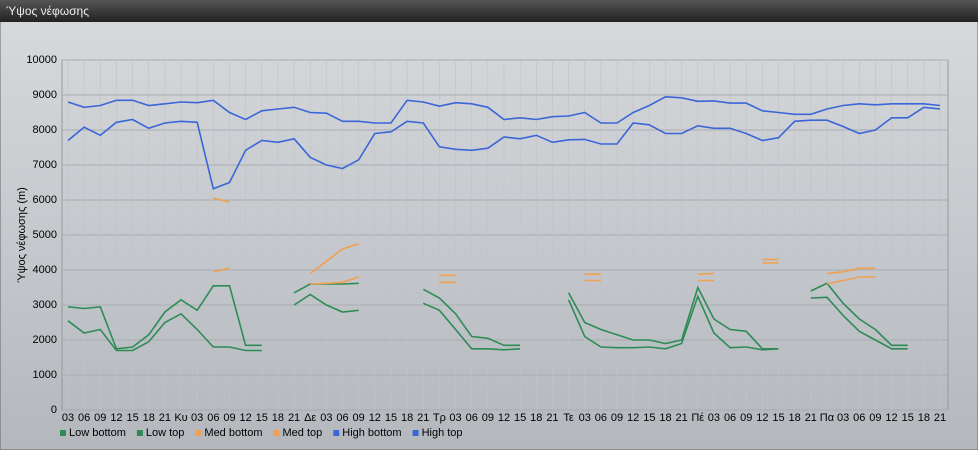  Describe the element at coordinates (45, 235) in the screenshot. I see `y-tick-label: 5000` at that location.